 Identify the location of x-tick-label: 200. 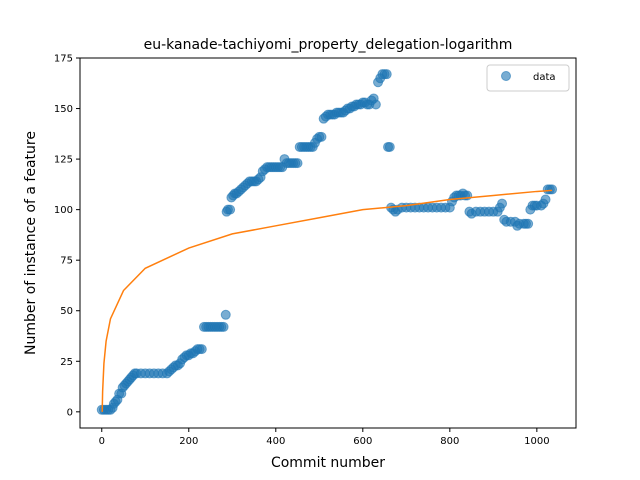
(188, 441).